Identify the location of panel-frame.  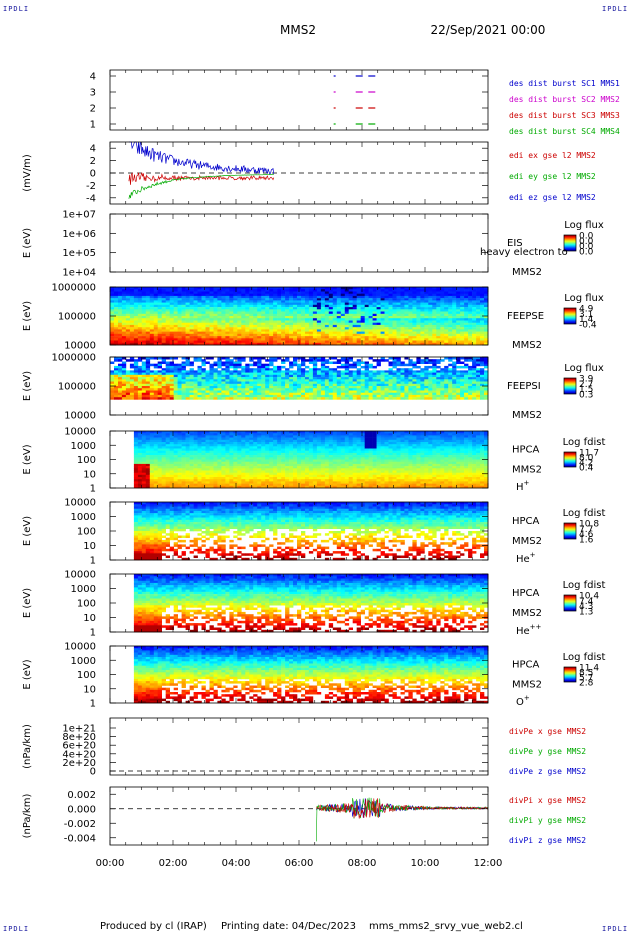
(299, 100).